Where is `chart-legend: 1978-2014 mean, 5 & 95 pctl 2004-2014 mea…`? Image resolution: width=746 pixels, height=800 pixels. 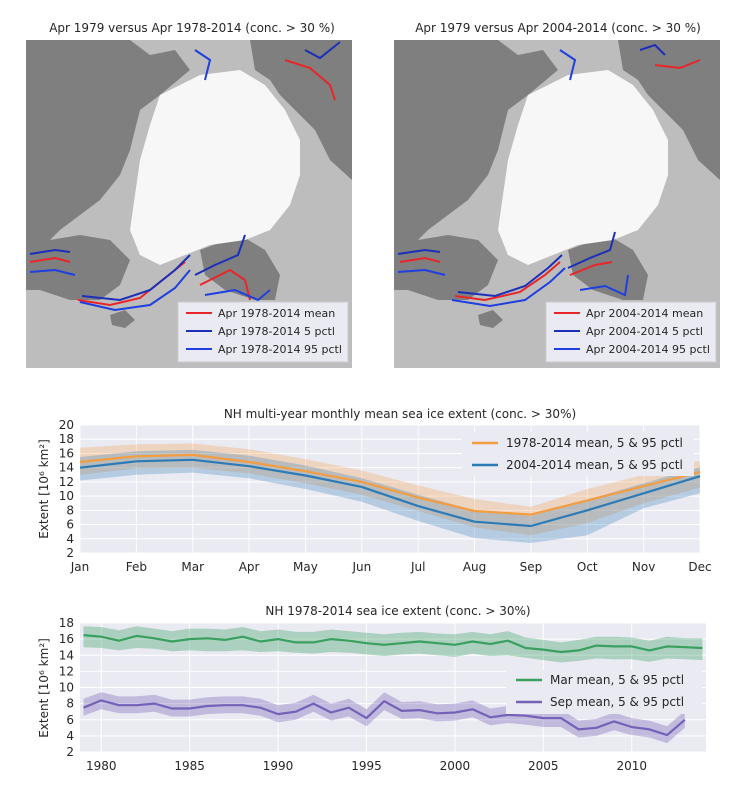
chart-legend: 1978-2014 mean, 5 & 95 pctl 2004-2014 mea… is located at coordinates (578, 454).